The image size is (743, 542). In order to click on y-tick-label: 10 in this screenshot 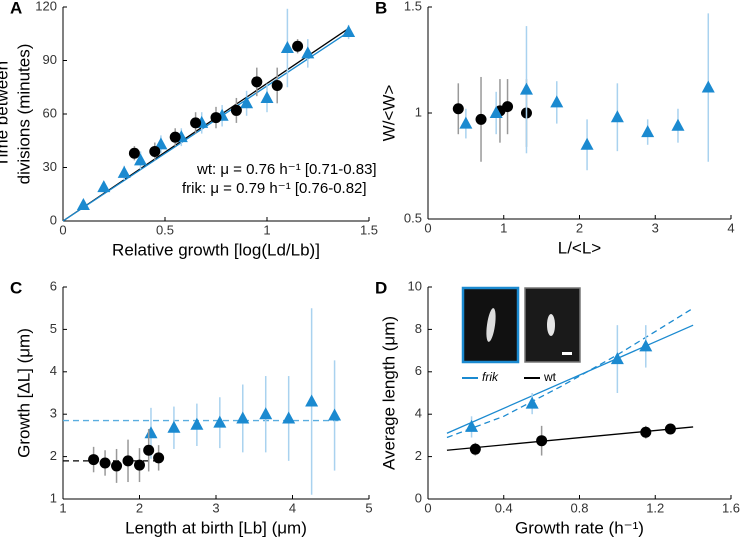, I will do `click(415, 285)`.